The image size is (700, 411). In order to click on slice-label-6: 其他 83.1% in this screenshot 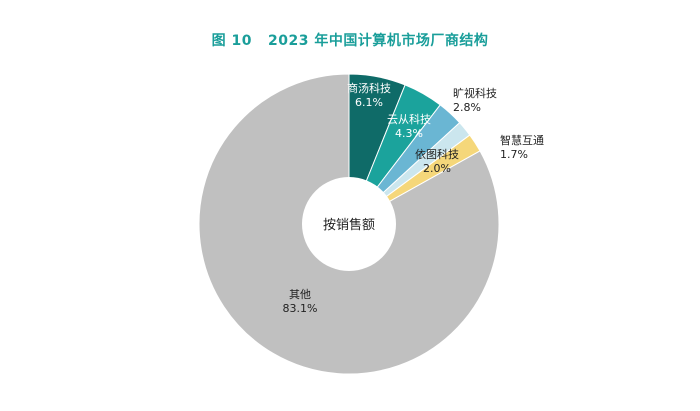, I will do `click(300, 301)`.